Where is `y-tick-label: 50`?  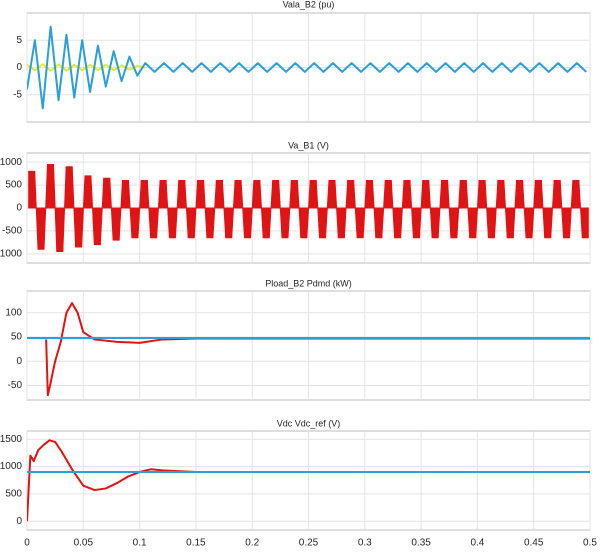
y-tick-label: 50 is located at coordinates (17, 337).